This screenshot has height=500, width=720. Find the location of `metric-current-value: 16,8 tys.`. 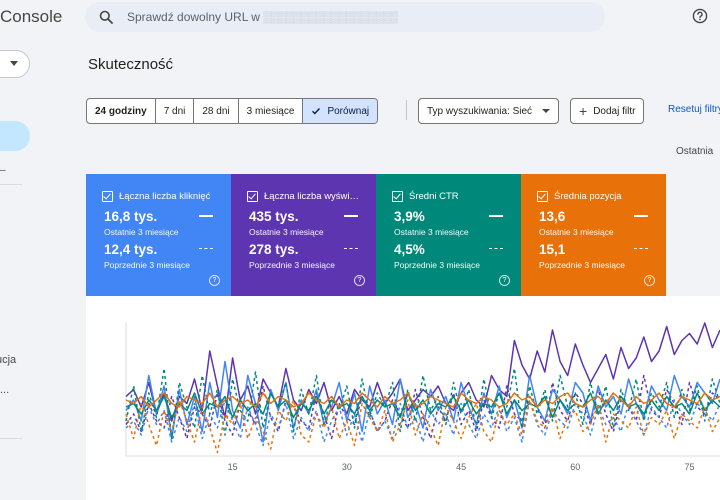

metric-current-value: 16,8 tys. is located at coordinates (131, 216).